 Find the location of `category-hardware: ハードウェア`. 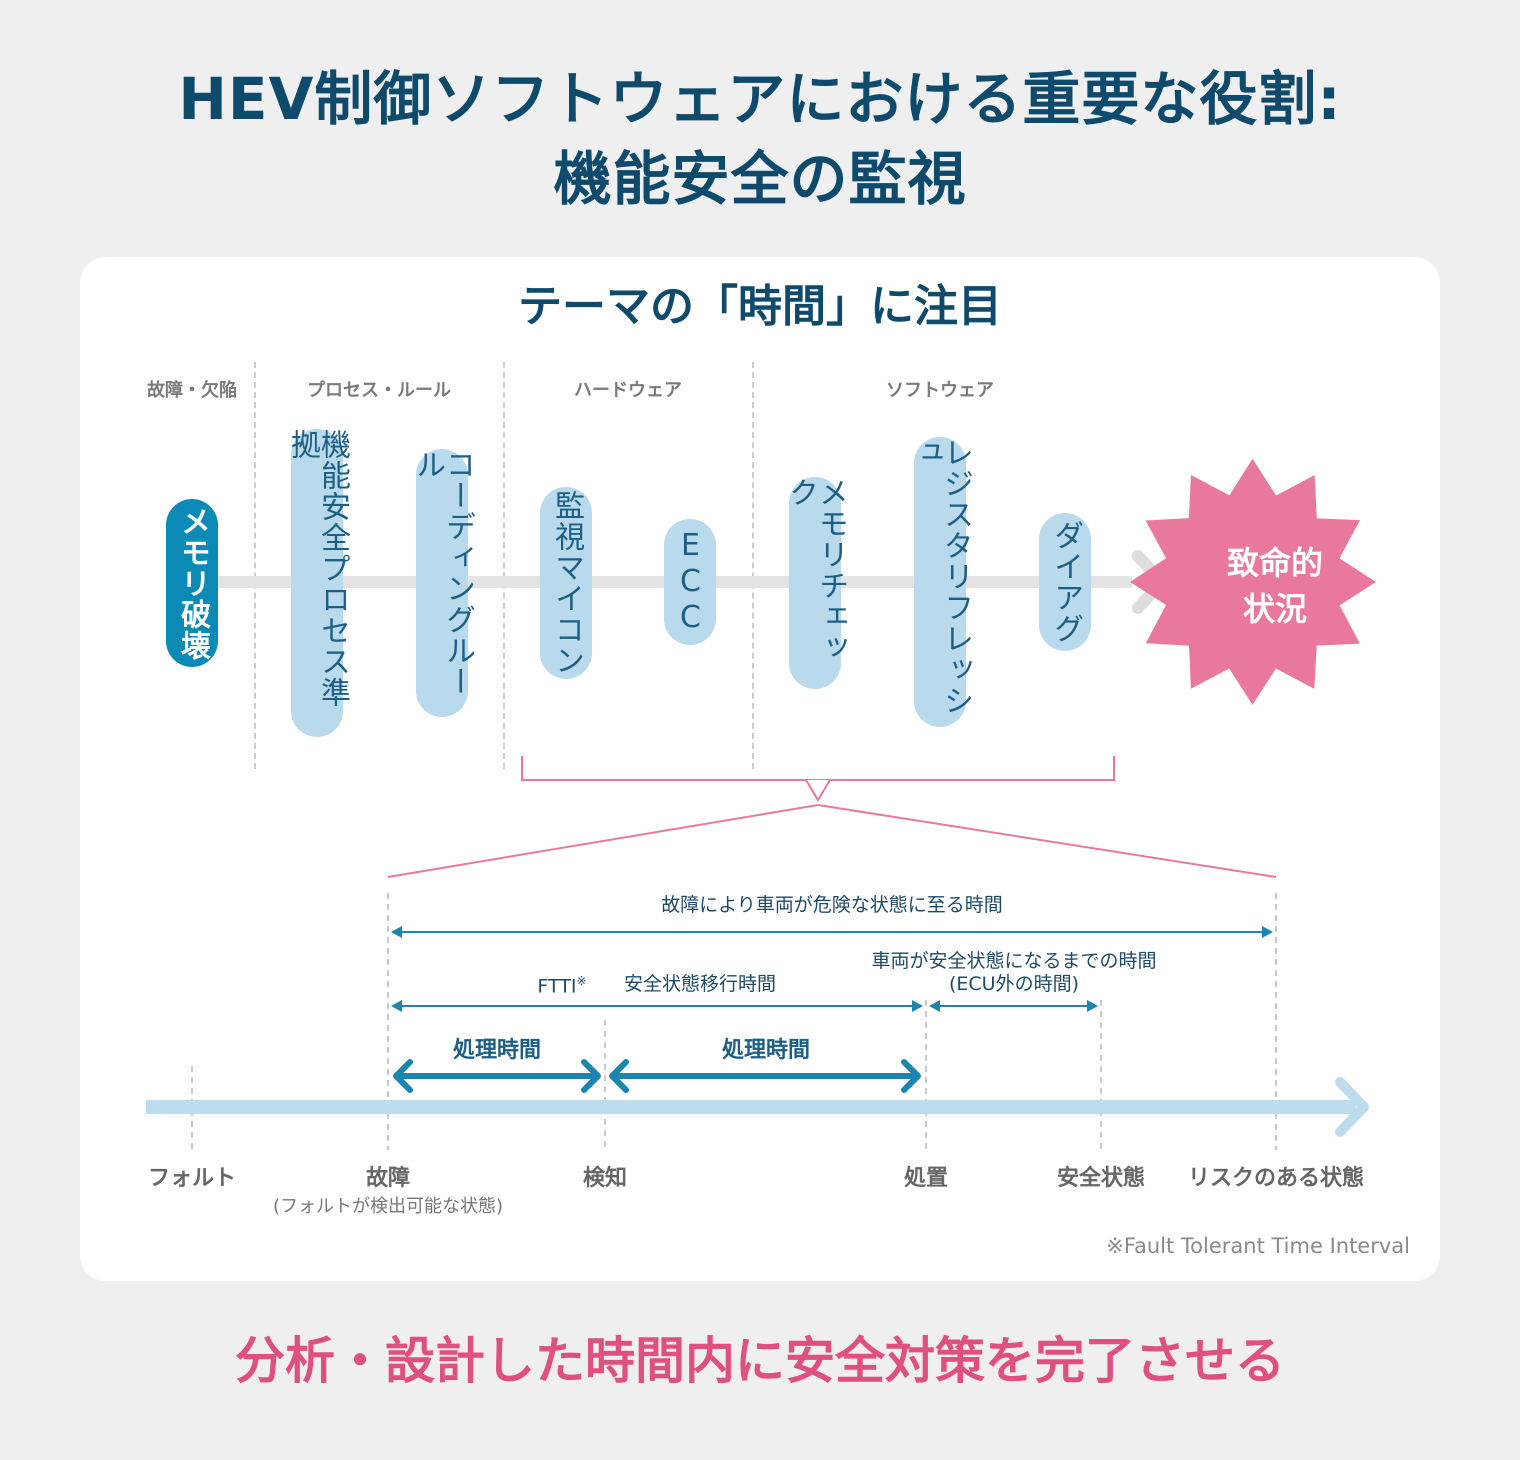

category-hardware: ハードウェア is located at coordinates (628, 390).